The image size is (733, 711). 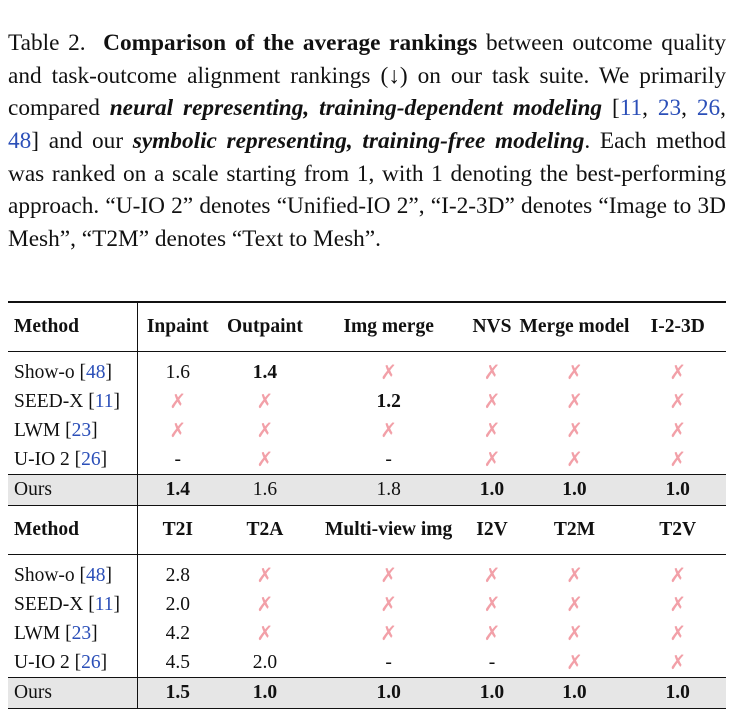 I want to click on ours-row: Ours 1.4 1.6 1.8 1.0 1.0 1.0, so click(x=367, y=490).